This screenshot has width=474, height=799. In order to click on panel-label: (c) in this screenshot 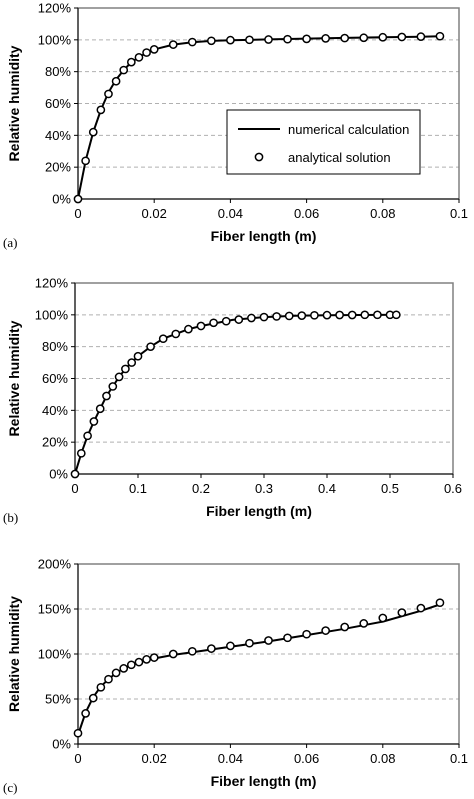, I will do `click(10, 787)`.